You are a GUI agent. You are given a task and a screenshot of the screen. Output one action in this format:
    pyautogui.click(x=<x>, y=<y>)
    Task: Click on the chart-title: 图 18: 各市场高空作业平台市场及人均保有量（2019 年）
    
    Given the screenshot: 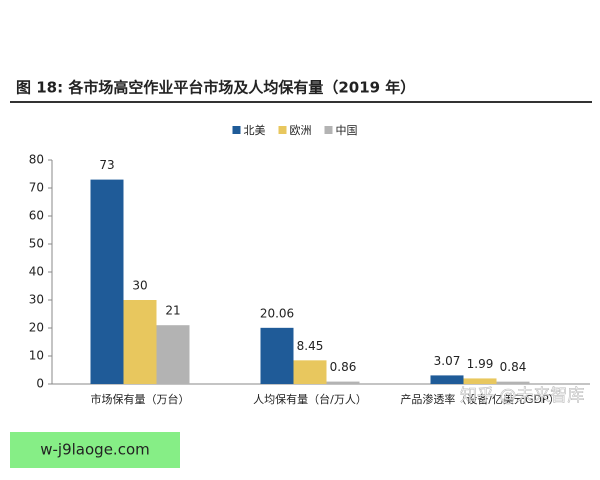 What is the action you would take?
    pyautogui.click(x=215, y=88)
    